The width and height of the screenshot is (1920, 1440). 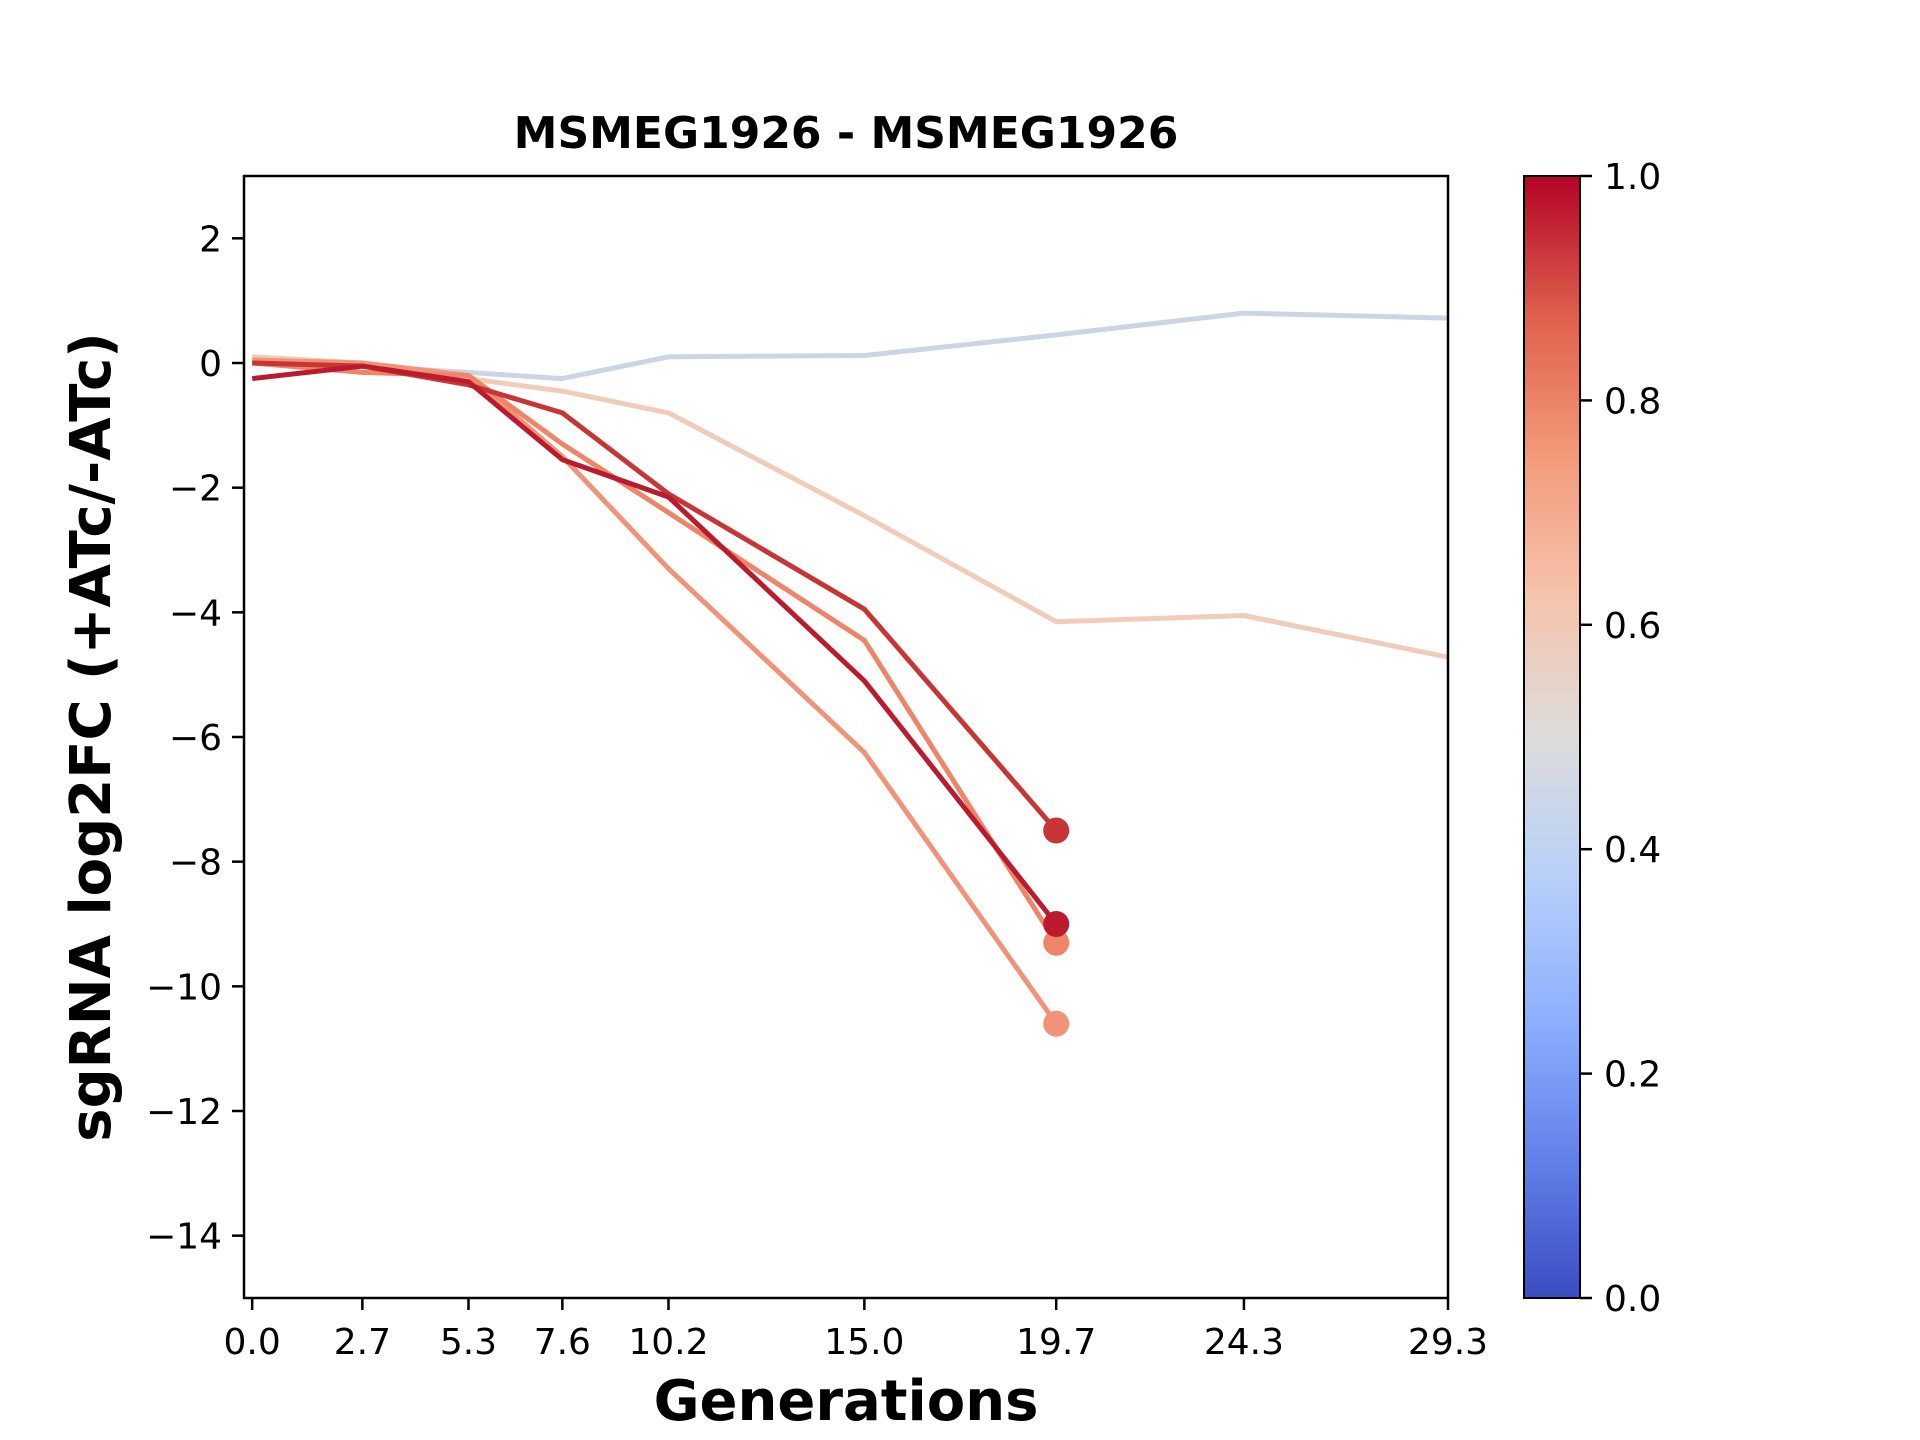 What do you see at coordinates (562, 1342) in the screenshot?
I see `x-tick-label: 7.6` at bounding box center [562, 1342].